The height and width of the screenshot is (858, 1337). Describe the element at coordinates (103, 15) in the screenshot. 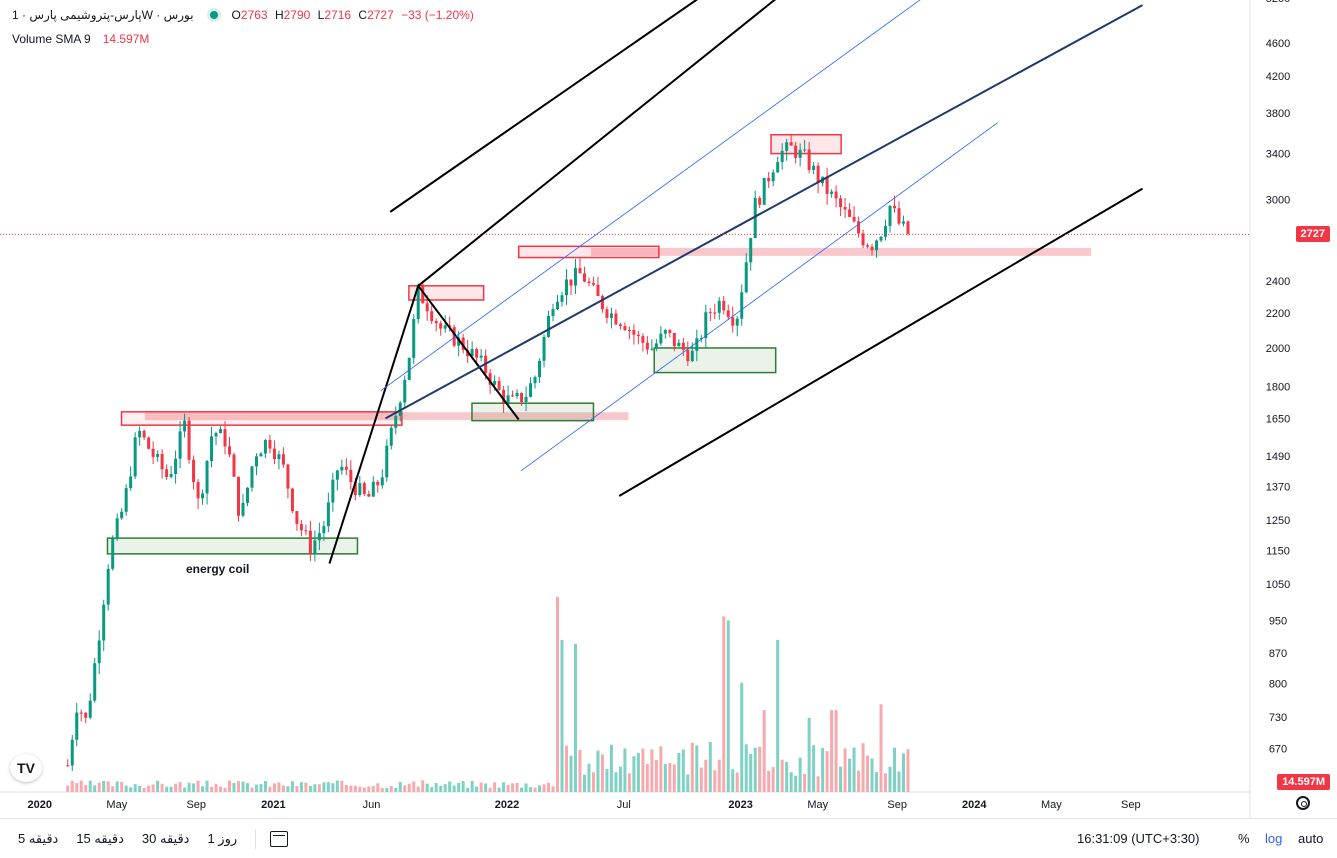

I see `symbol-name: پارس-پتروشیمی پارس · 1W · بورس` at that location.